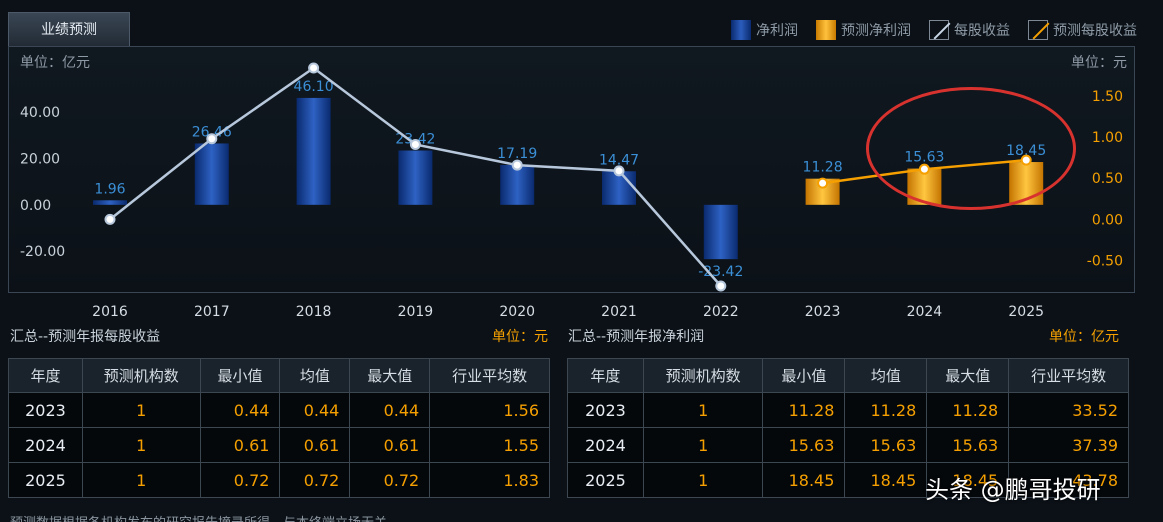 This screenshot has height=522, width=1163. What do you see at coordinates (1107, 220) in the screenshot?
I see `right-tick-label: 0.00` at bounding box center [1107, 220].